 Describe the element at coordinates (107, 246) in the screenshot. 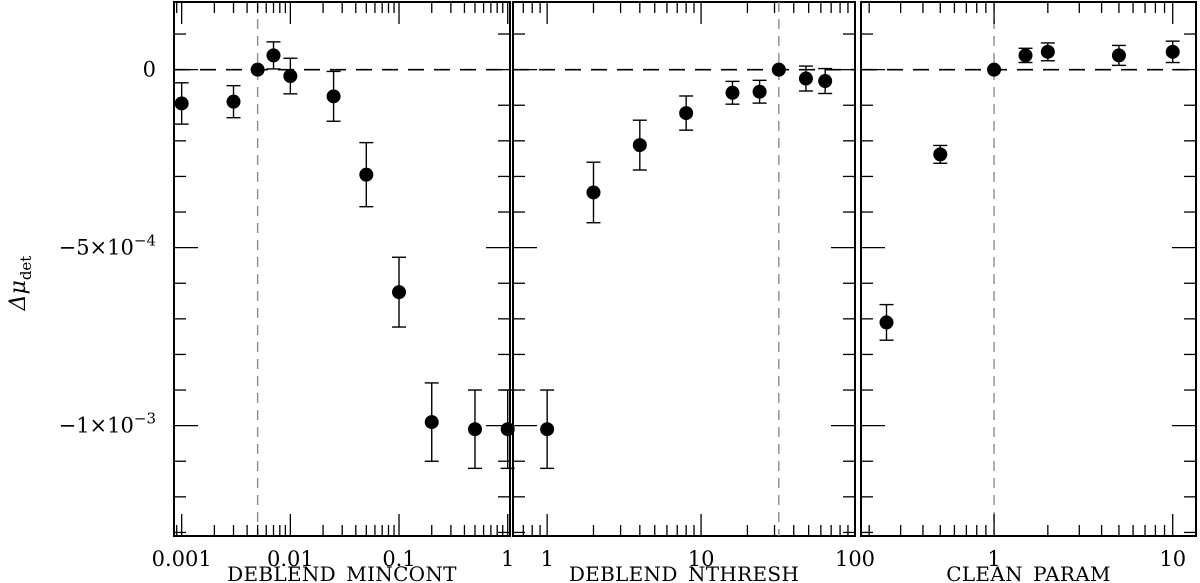

I see `y-tick-label: −5×10⁻⁴` at that location.